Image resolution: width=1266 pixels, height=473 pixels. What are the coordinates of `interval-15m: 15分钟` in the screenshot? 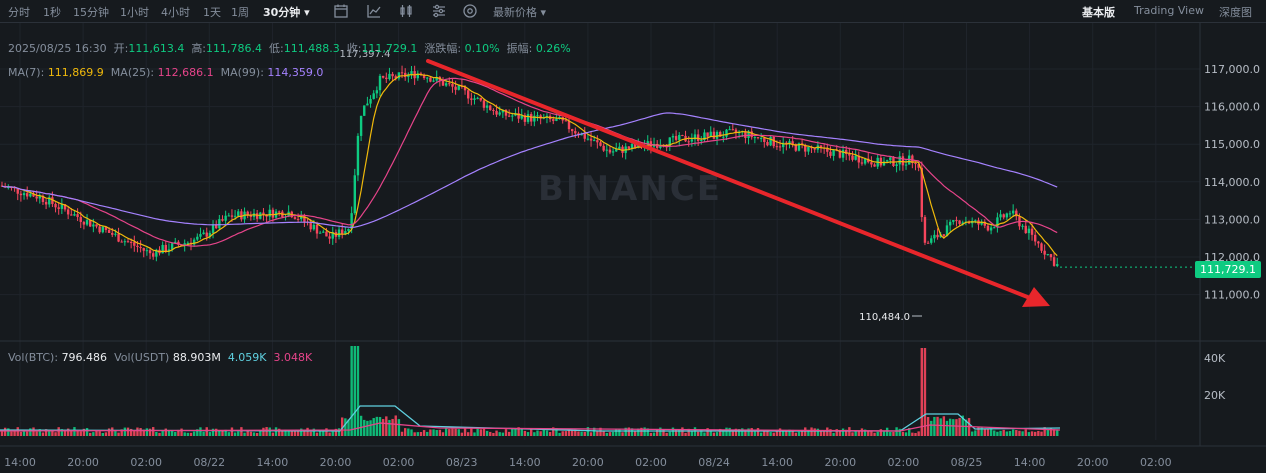 It's located at (91, 12).